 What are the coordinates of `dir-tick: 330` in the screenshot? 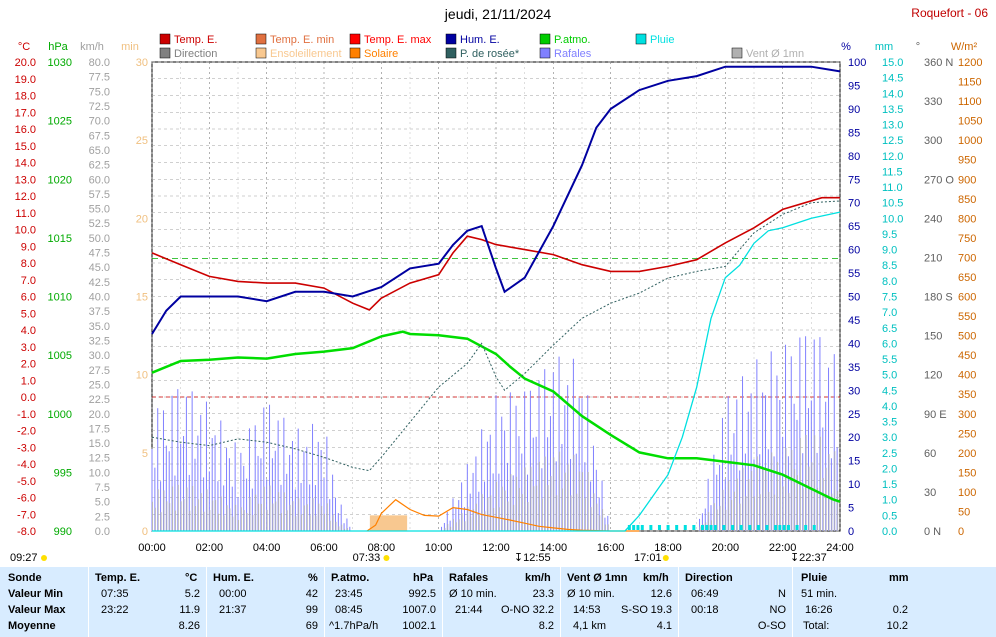 It's located at (933, 102).